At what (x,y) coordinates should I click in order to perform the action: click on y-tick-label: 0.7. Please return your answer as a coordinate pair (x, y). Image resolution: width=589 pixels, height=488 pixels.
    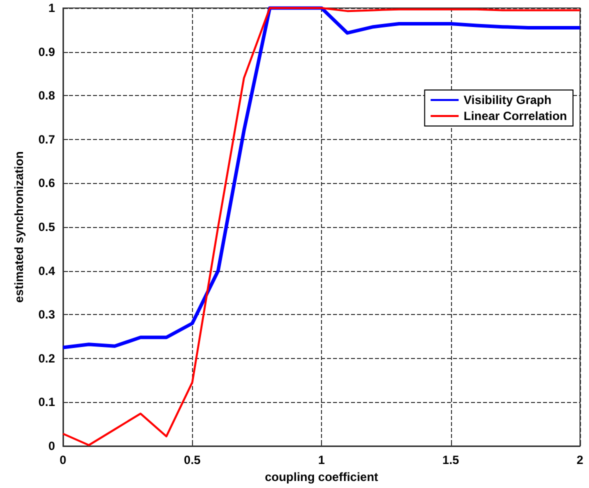
    Looking at the image, I should click on (47, 139).